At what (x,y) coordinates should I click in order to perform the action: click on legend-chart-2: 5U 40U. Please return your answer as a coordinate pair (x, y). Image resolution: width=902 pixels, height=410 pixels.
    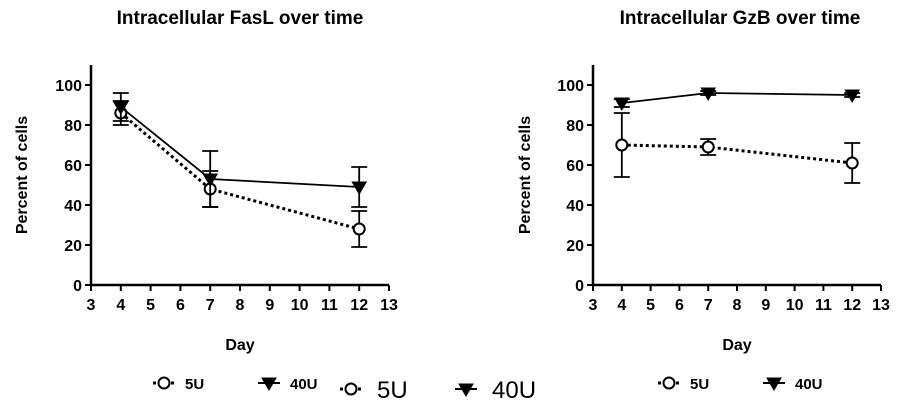
    Looking at the image, I should click on (740, 384).